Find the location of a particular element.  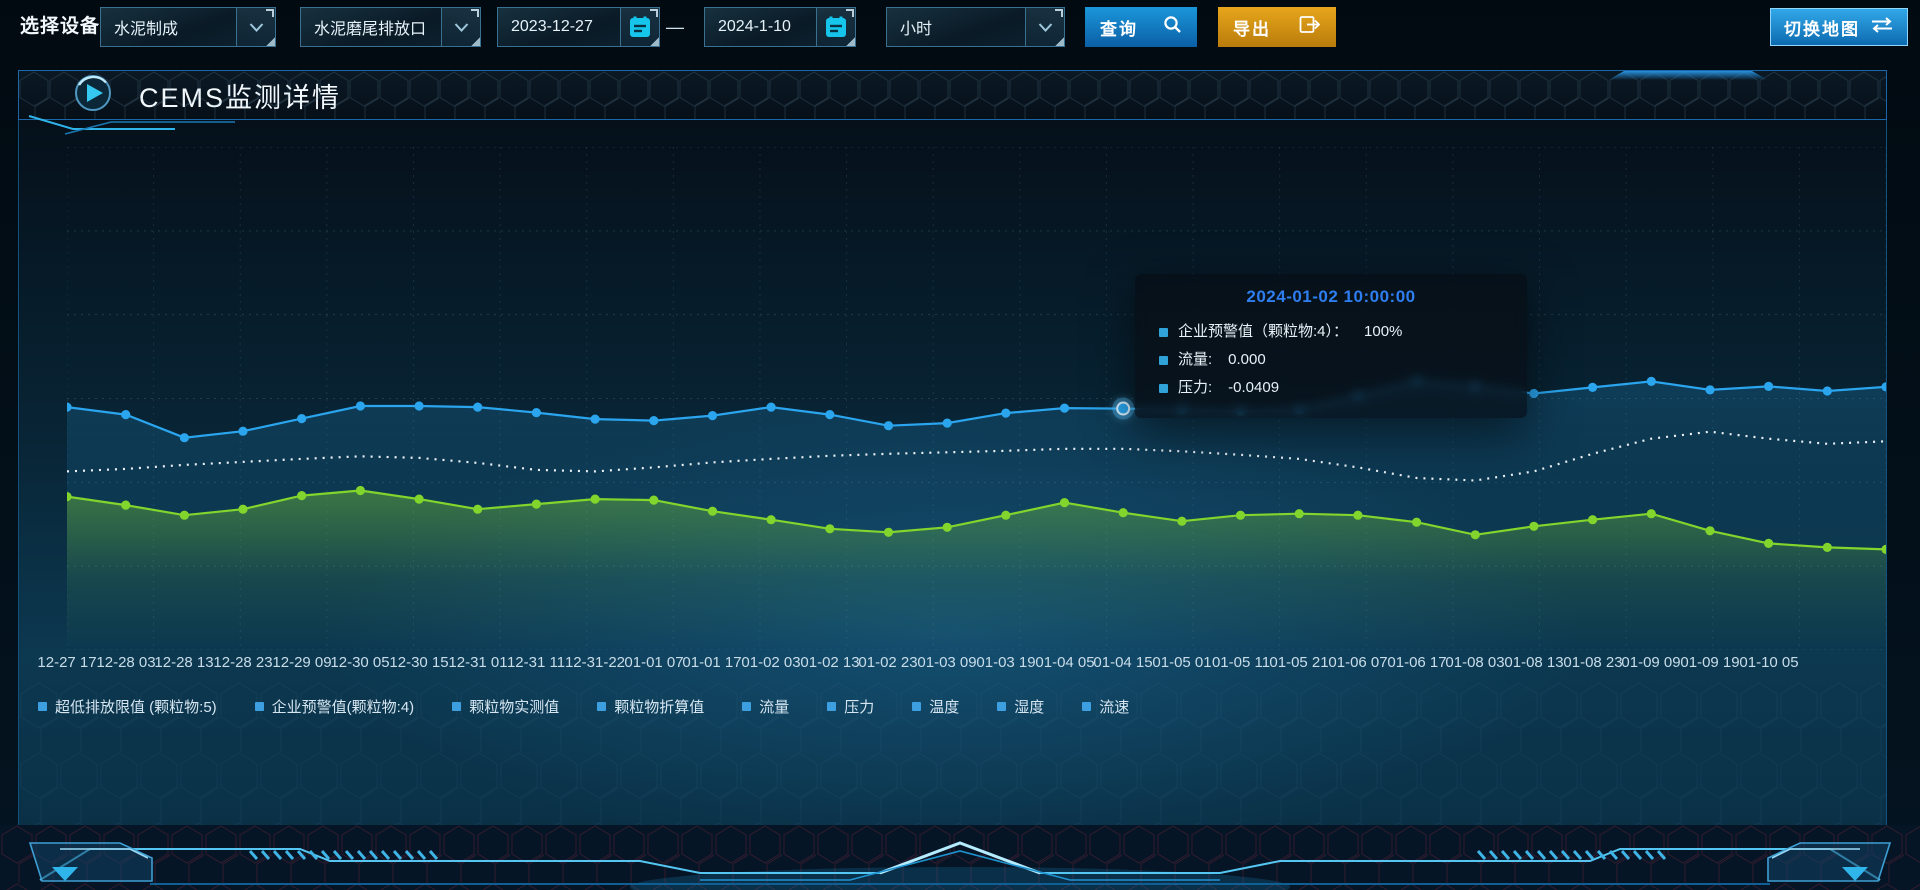

x-axis-label: 01-01 17 is located at coordinates (712, 662).